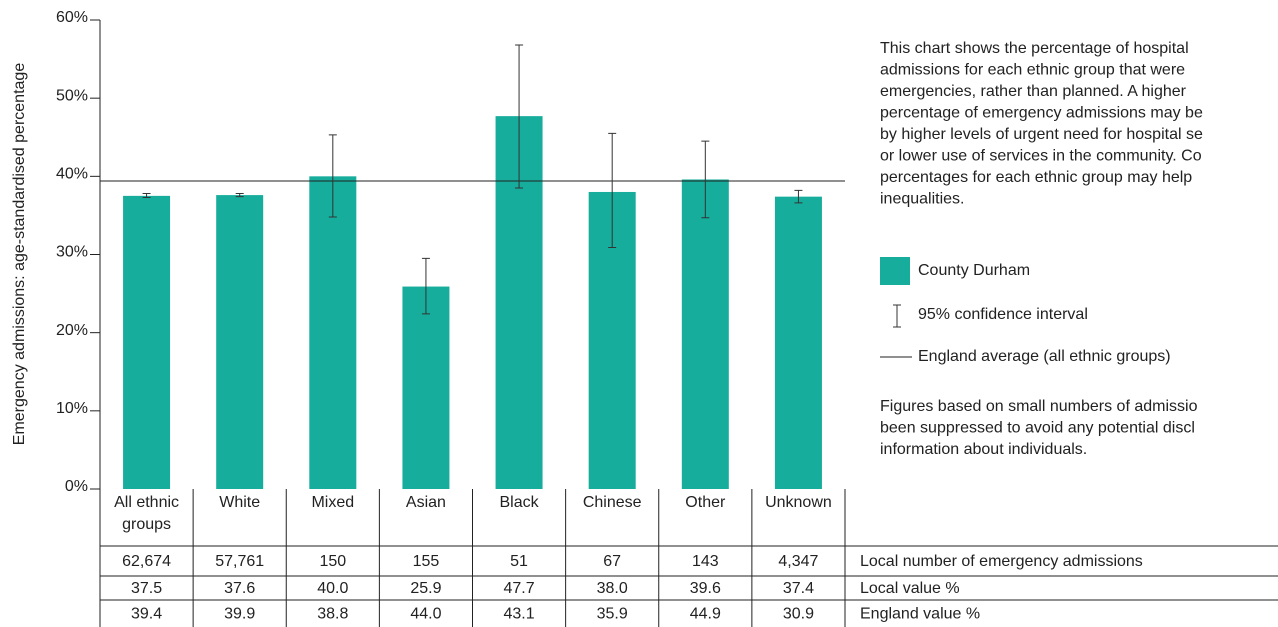 Image resolution: width=1278 pixels, height=627 pixels. What do you see at coordinates (146, 614) in the screenshot?
I see `table-cell: 39.4` at bounding box center [146, 614].